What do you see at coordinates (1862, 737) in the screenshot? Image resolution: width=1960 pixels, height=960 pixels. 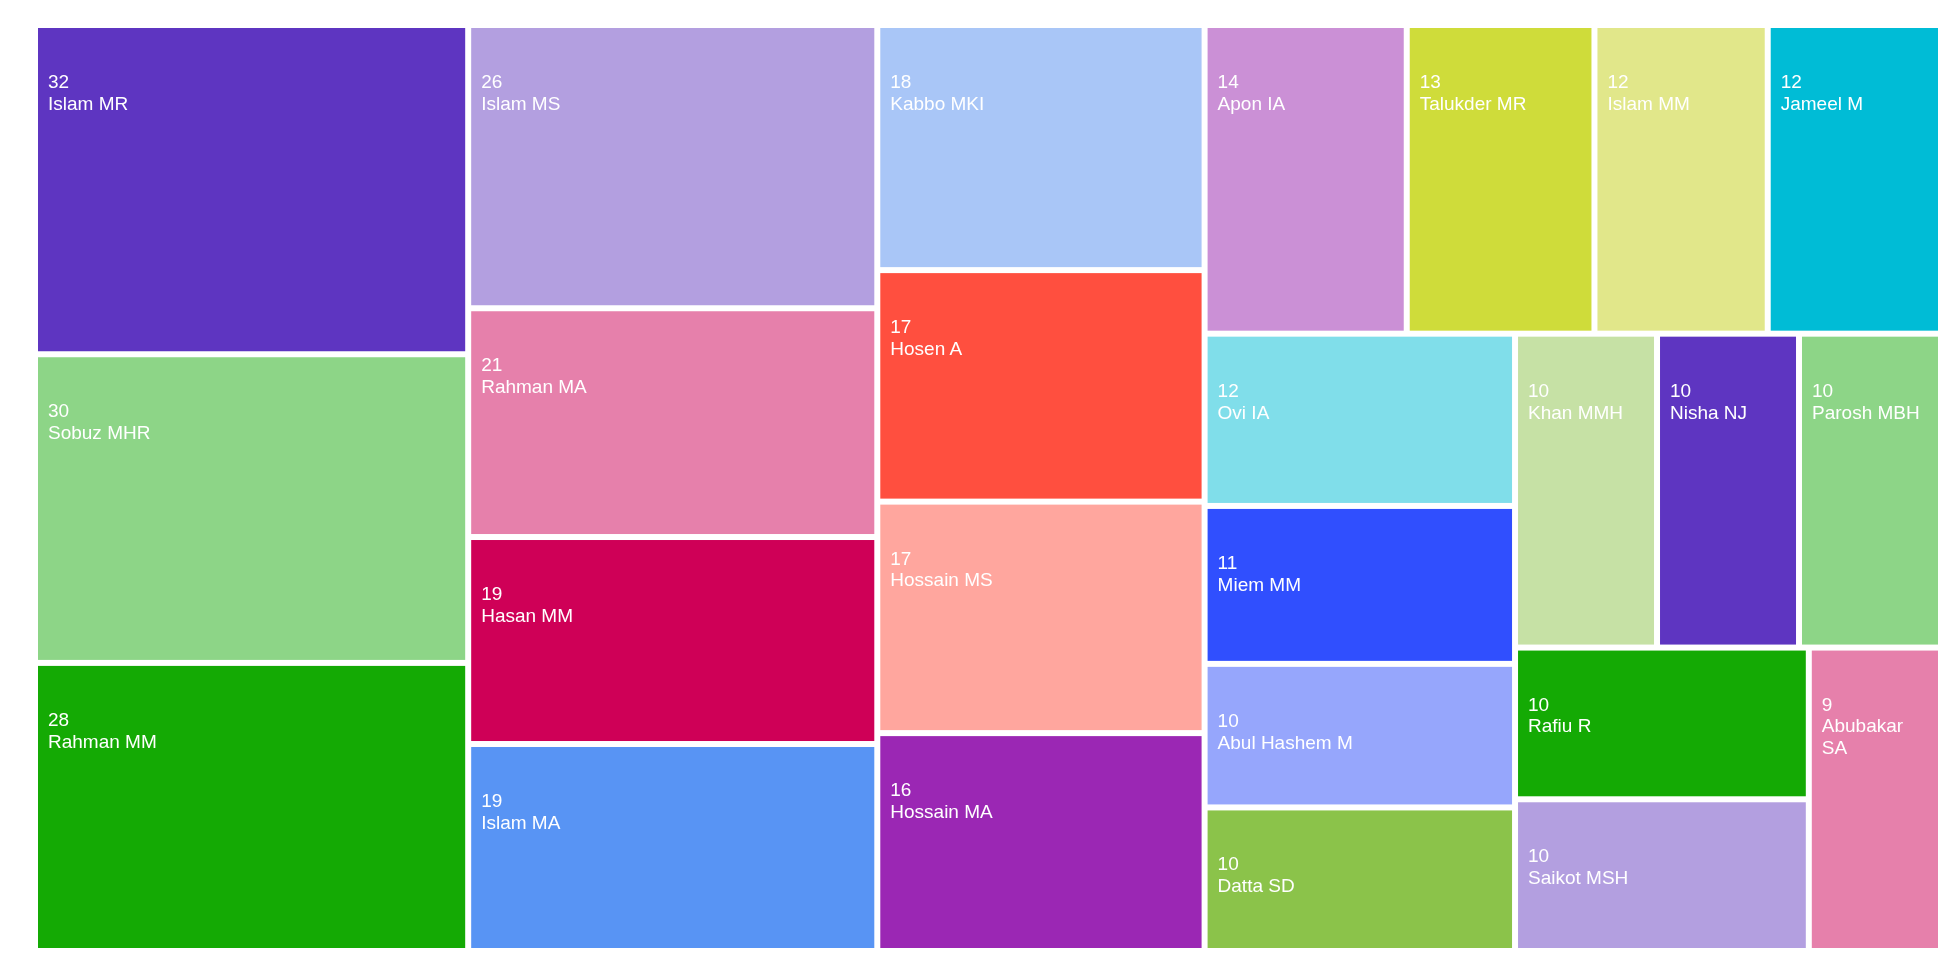 I see `category-label: Abubakar SA` at bounding box center [1862, 737].